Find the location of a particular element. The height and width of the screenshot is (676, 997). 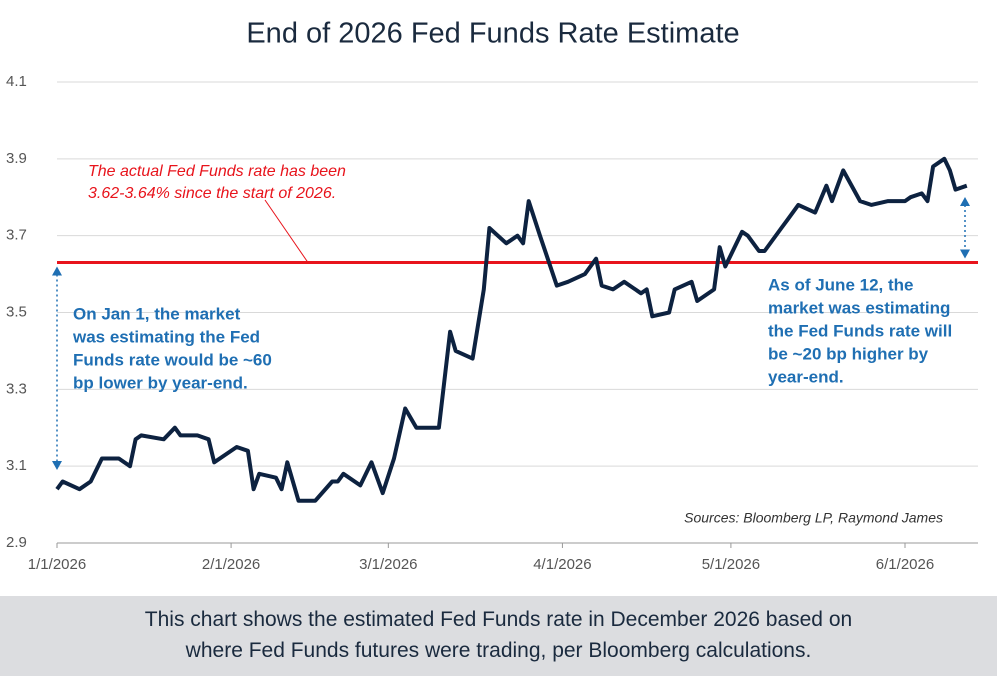

annotation-blue: be ~20 bp higher by is located at coordinates (848, 353).